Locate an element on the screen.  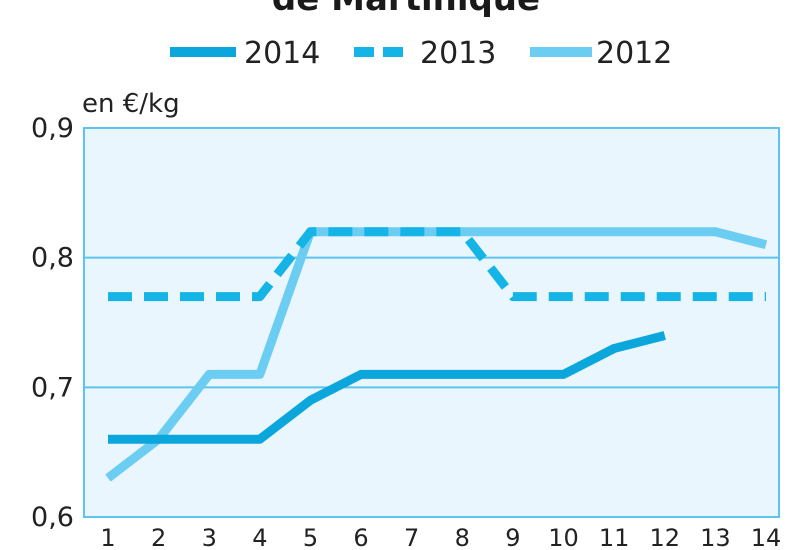
x-tick-label: 8 is located at coordinates (462, 537).